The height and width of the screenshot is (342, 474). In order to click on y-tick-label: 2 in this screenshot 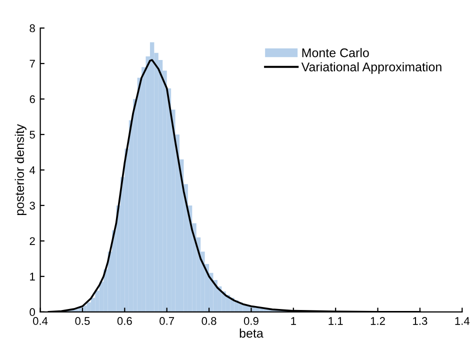, I will do `click(32, 241)`.